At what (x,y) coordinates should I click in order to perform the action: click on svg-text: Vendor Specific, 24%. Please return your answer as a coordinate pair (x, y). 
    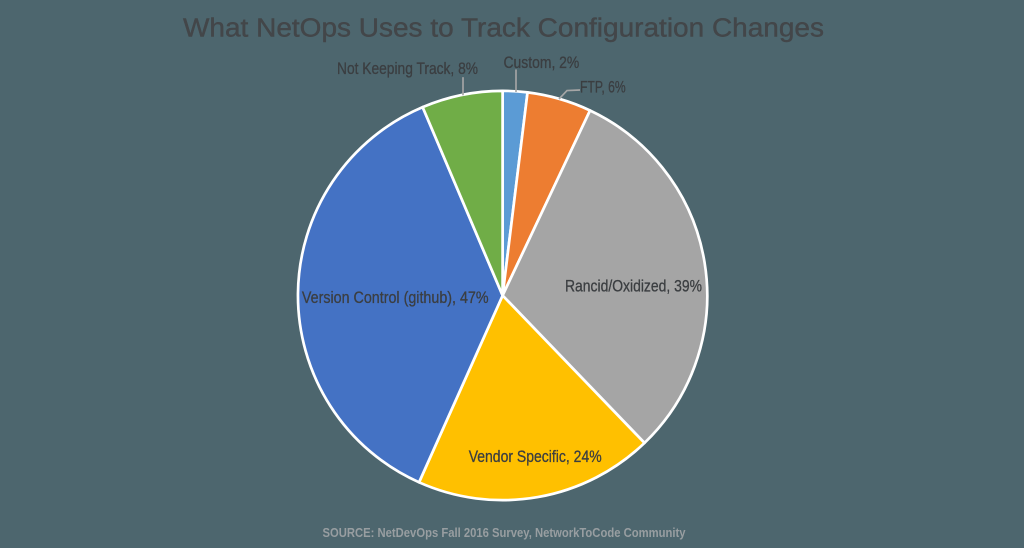
    Looking at the image, I should click on (535, 456).